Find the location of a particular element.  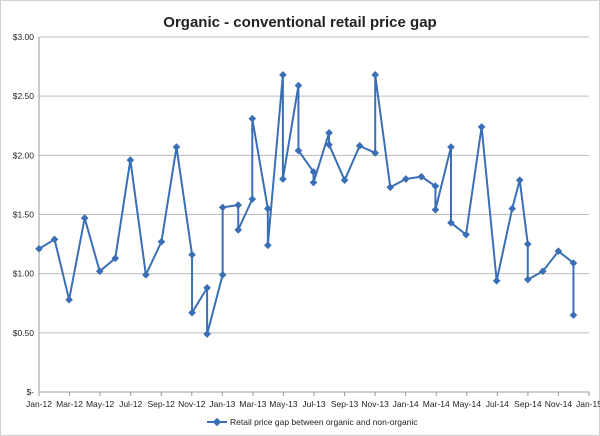

chart-title: Organic - conventional retail price gap is located at coordinates (299, 22).